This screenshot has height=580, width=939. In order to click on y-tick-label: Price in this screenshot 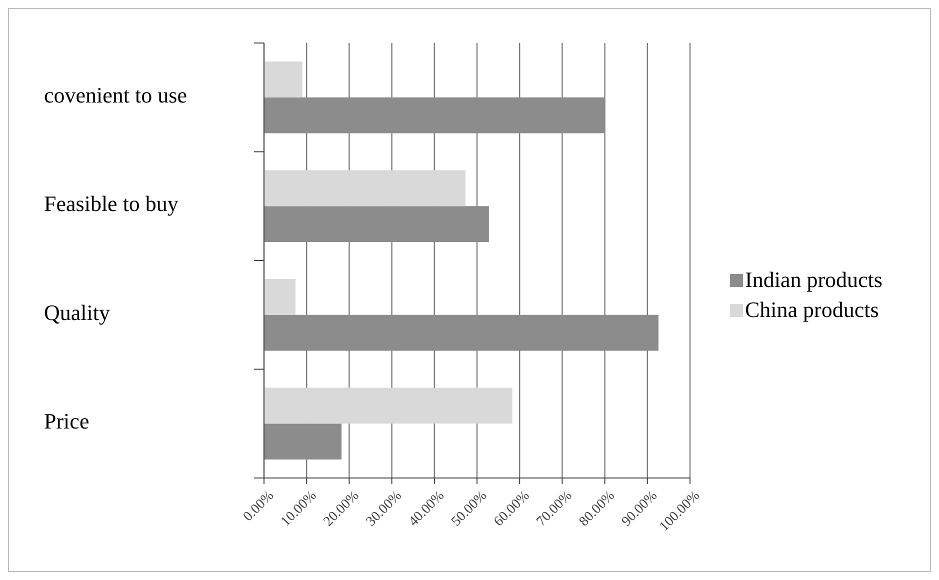, I will do `click(67, 421)`.